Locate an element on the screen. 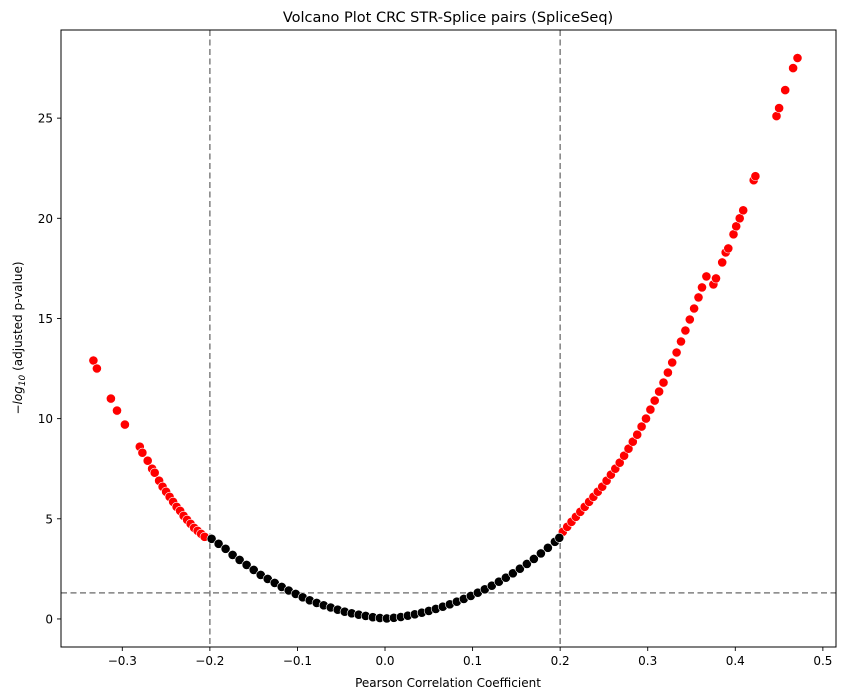  x-axis-title: Pearson Correlation Coefficient is located at coordinates (448, 683).